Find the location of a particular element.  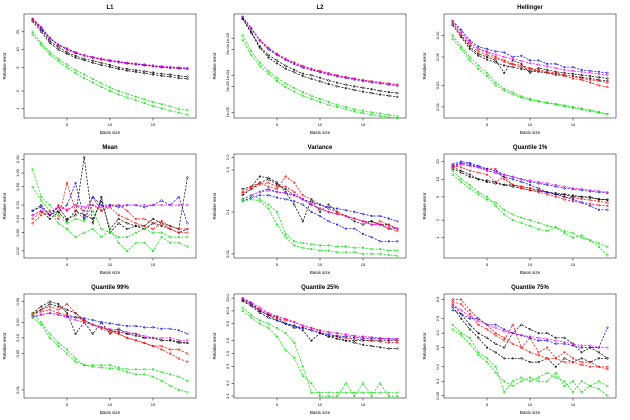

chart-panel: L1 Basis size Relative error 5 10 15 1 2 5 10 20 is located at coordinates (99, 70).